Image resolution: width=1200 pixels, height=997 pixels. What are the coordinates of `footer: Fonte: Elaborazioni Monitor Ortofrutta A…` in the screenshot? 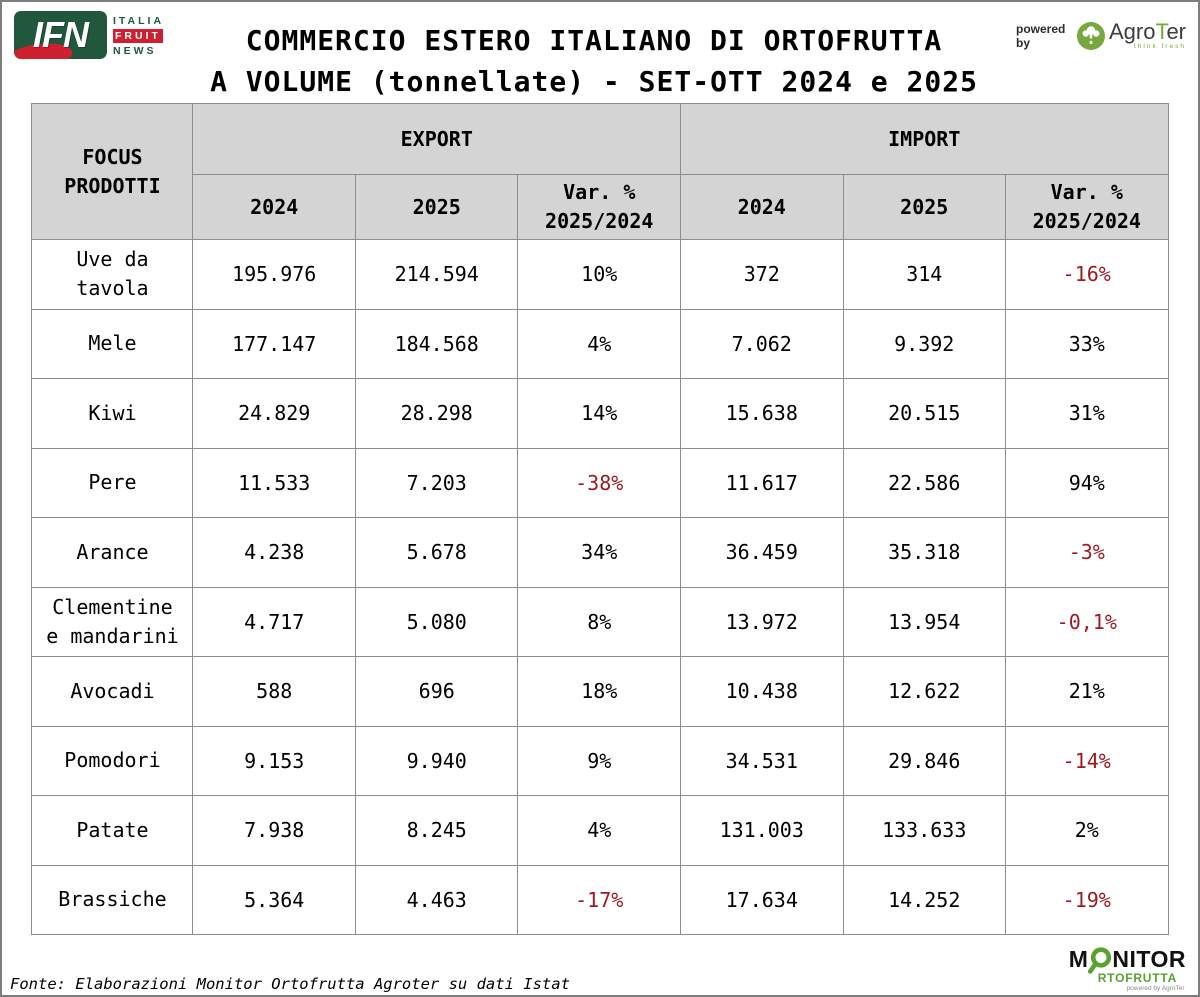 It's located at (600, 970).